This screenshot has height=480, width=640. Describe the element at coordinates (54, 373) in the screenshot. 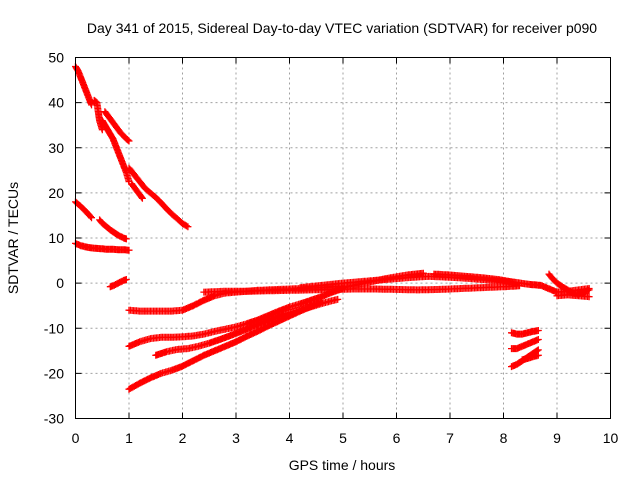

I see `y-tick-label: -20` at that location.